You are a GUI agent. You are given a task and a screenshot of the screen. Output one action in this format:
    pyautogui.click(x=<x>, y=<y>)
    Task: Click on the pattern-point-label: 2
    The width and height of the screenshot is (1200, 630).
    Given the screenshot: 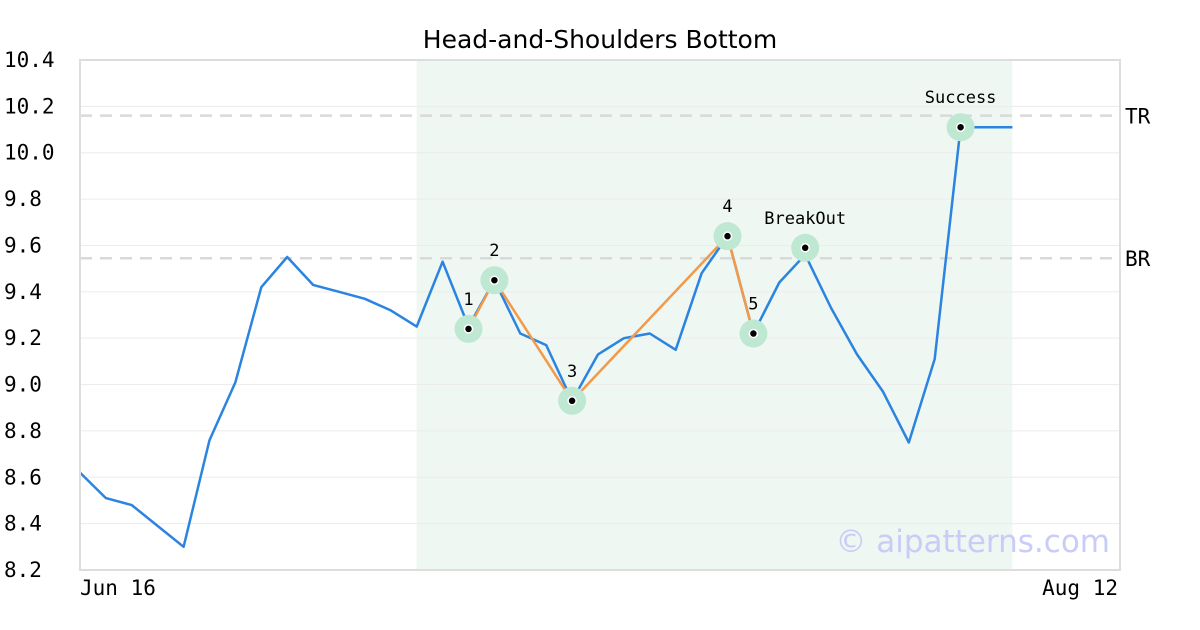 What is the action you would take?
    pyautogui.click(x=494, y=251)
    